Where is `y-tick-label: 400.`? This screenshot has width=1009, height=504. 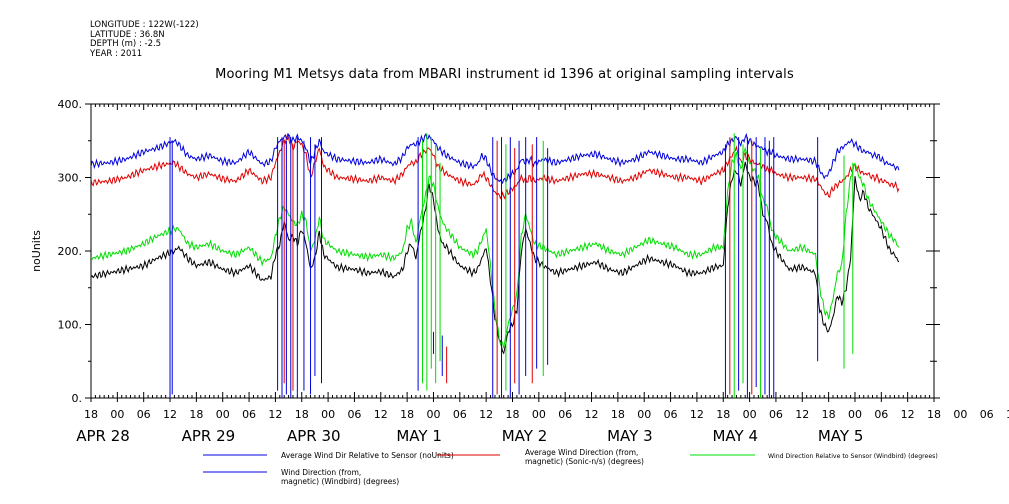
y-tick-label: 400. is located at coordinates (70, 104).